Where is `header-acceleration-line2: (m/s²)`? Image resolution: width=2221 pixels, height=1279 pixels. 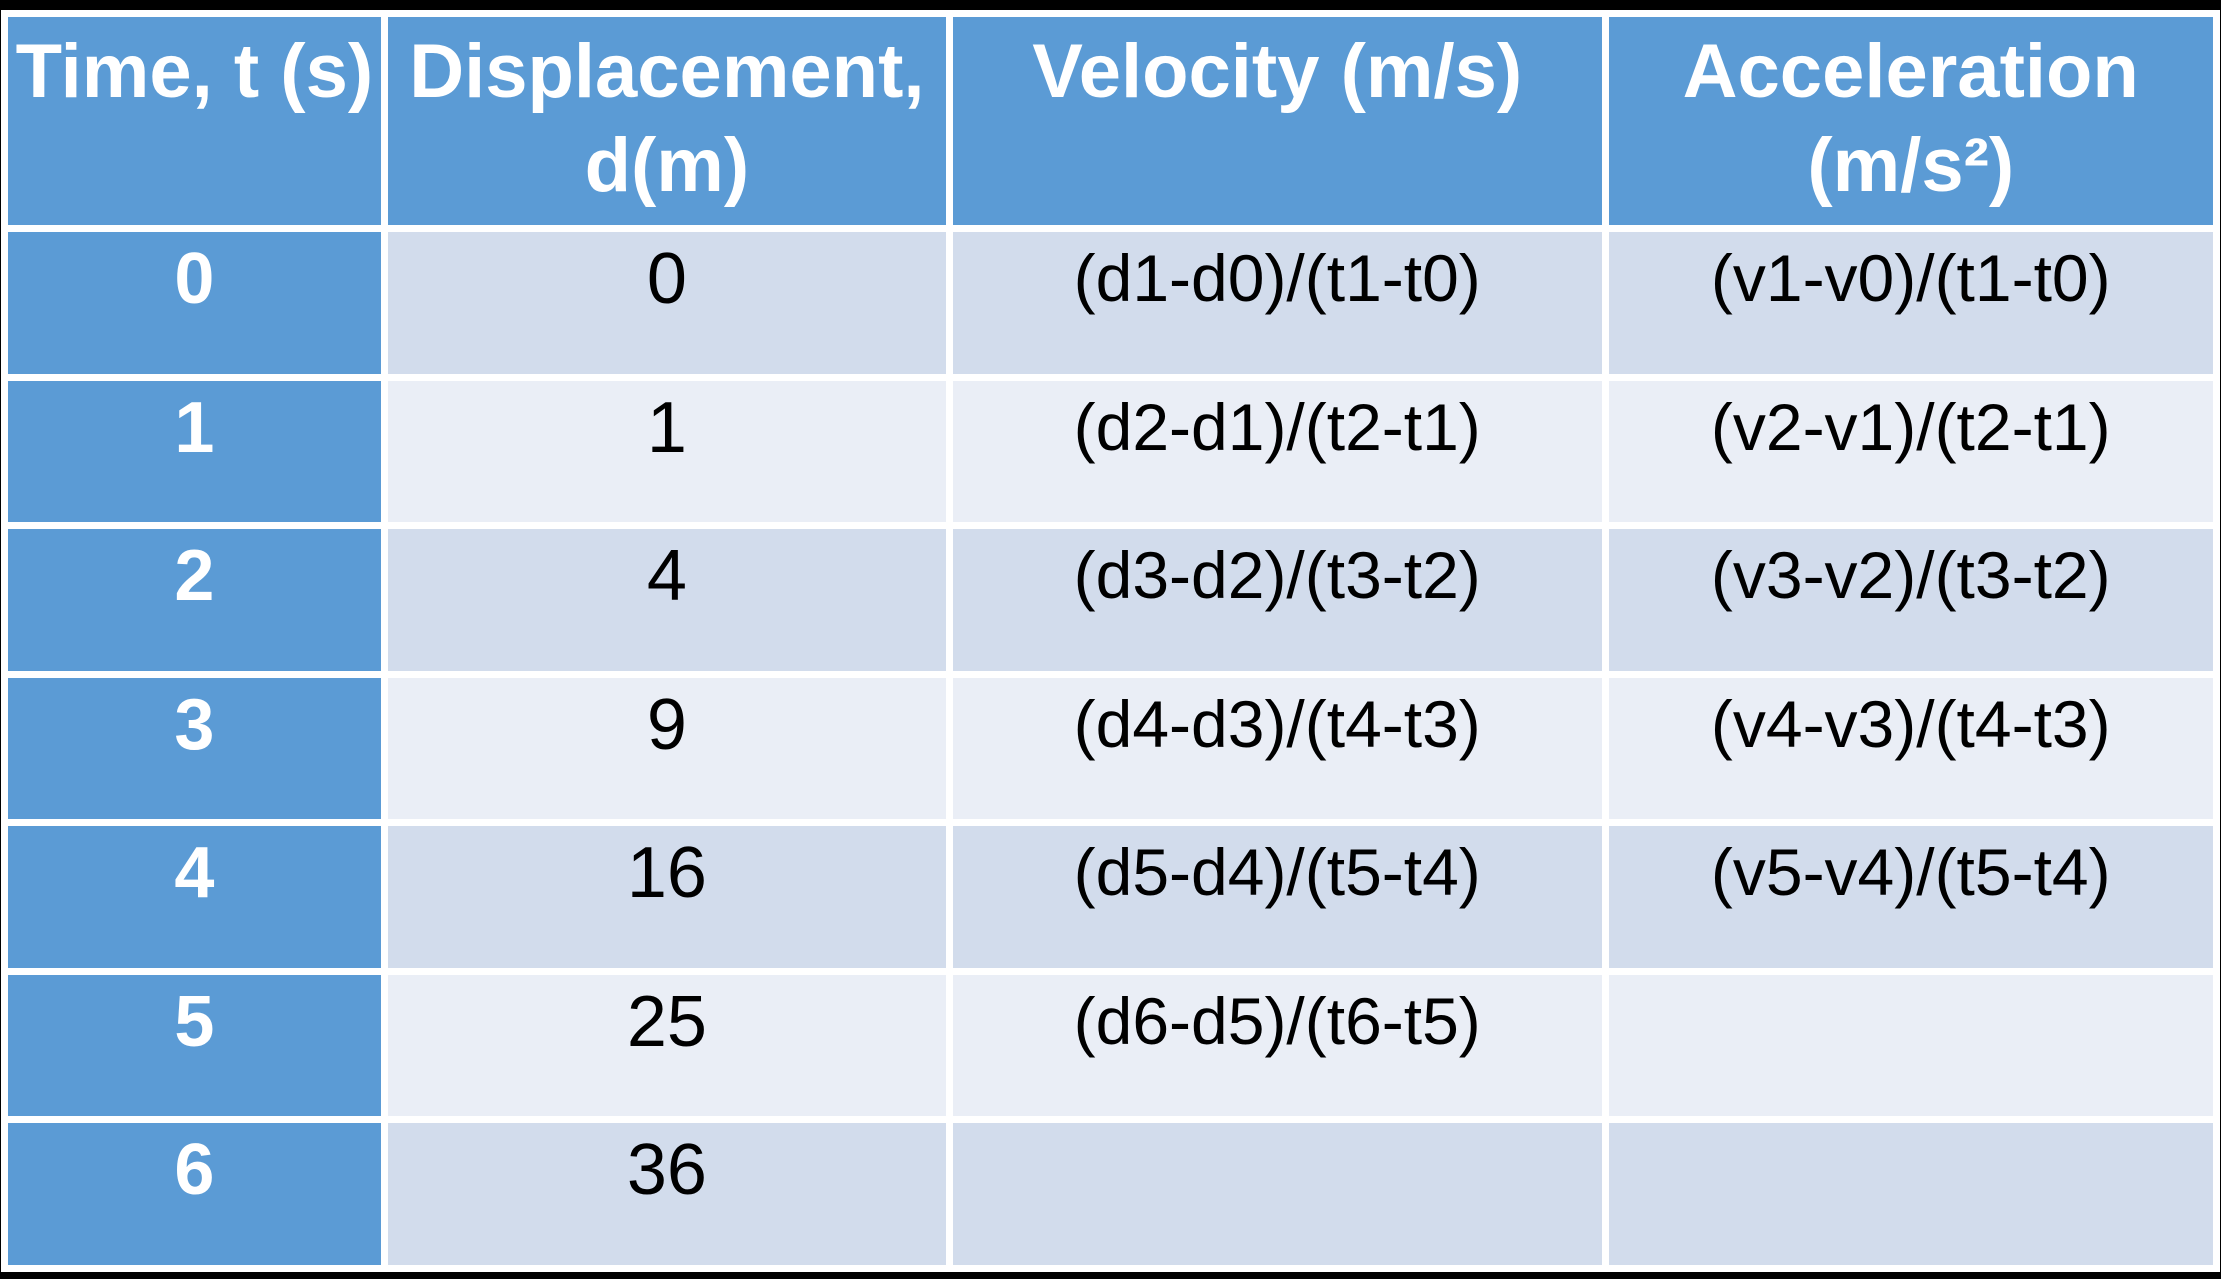
header-acceleration-line2: (m/s²) is located at coordinates (1911, 166).